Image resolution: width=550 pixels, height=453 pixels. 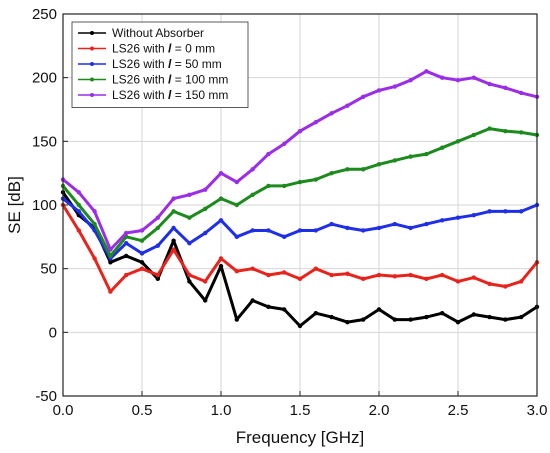 I want to click on x-tick-label: 2.0, so click(x=379, y=410).